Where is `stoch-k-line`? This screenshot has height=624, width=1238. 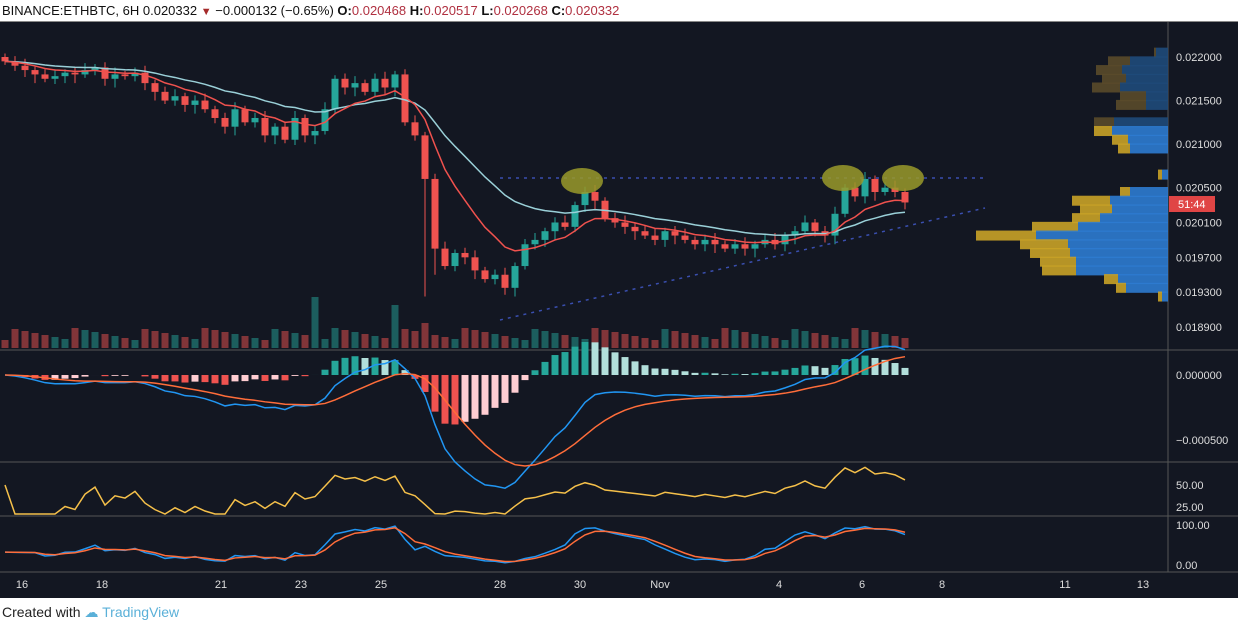 stoch-k-line is located at coordinates (455, 544).